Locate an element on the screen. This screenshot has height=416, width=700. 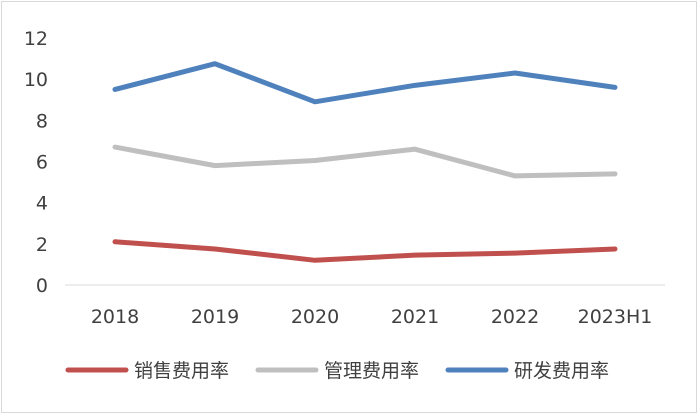
y-axis-ticks: 0 2 4 6 8 10 12 is located at coordinates (36, 162).